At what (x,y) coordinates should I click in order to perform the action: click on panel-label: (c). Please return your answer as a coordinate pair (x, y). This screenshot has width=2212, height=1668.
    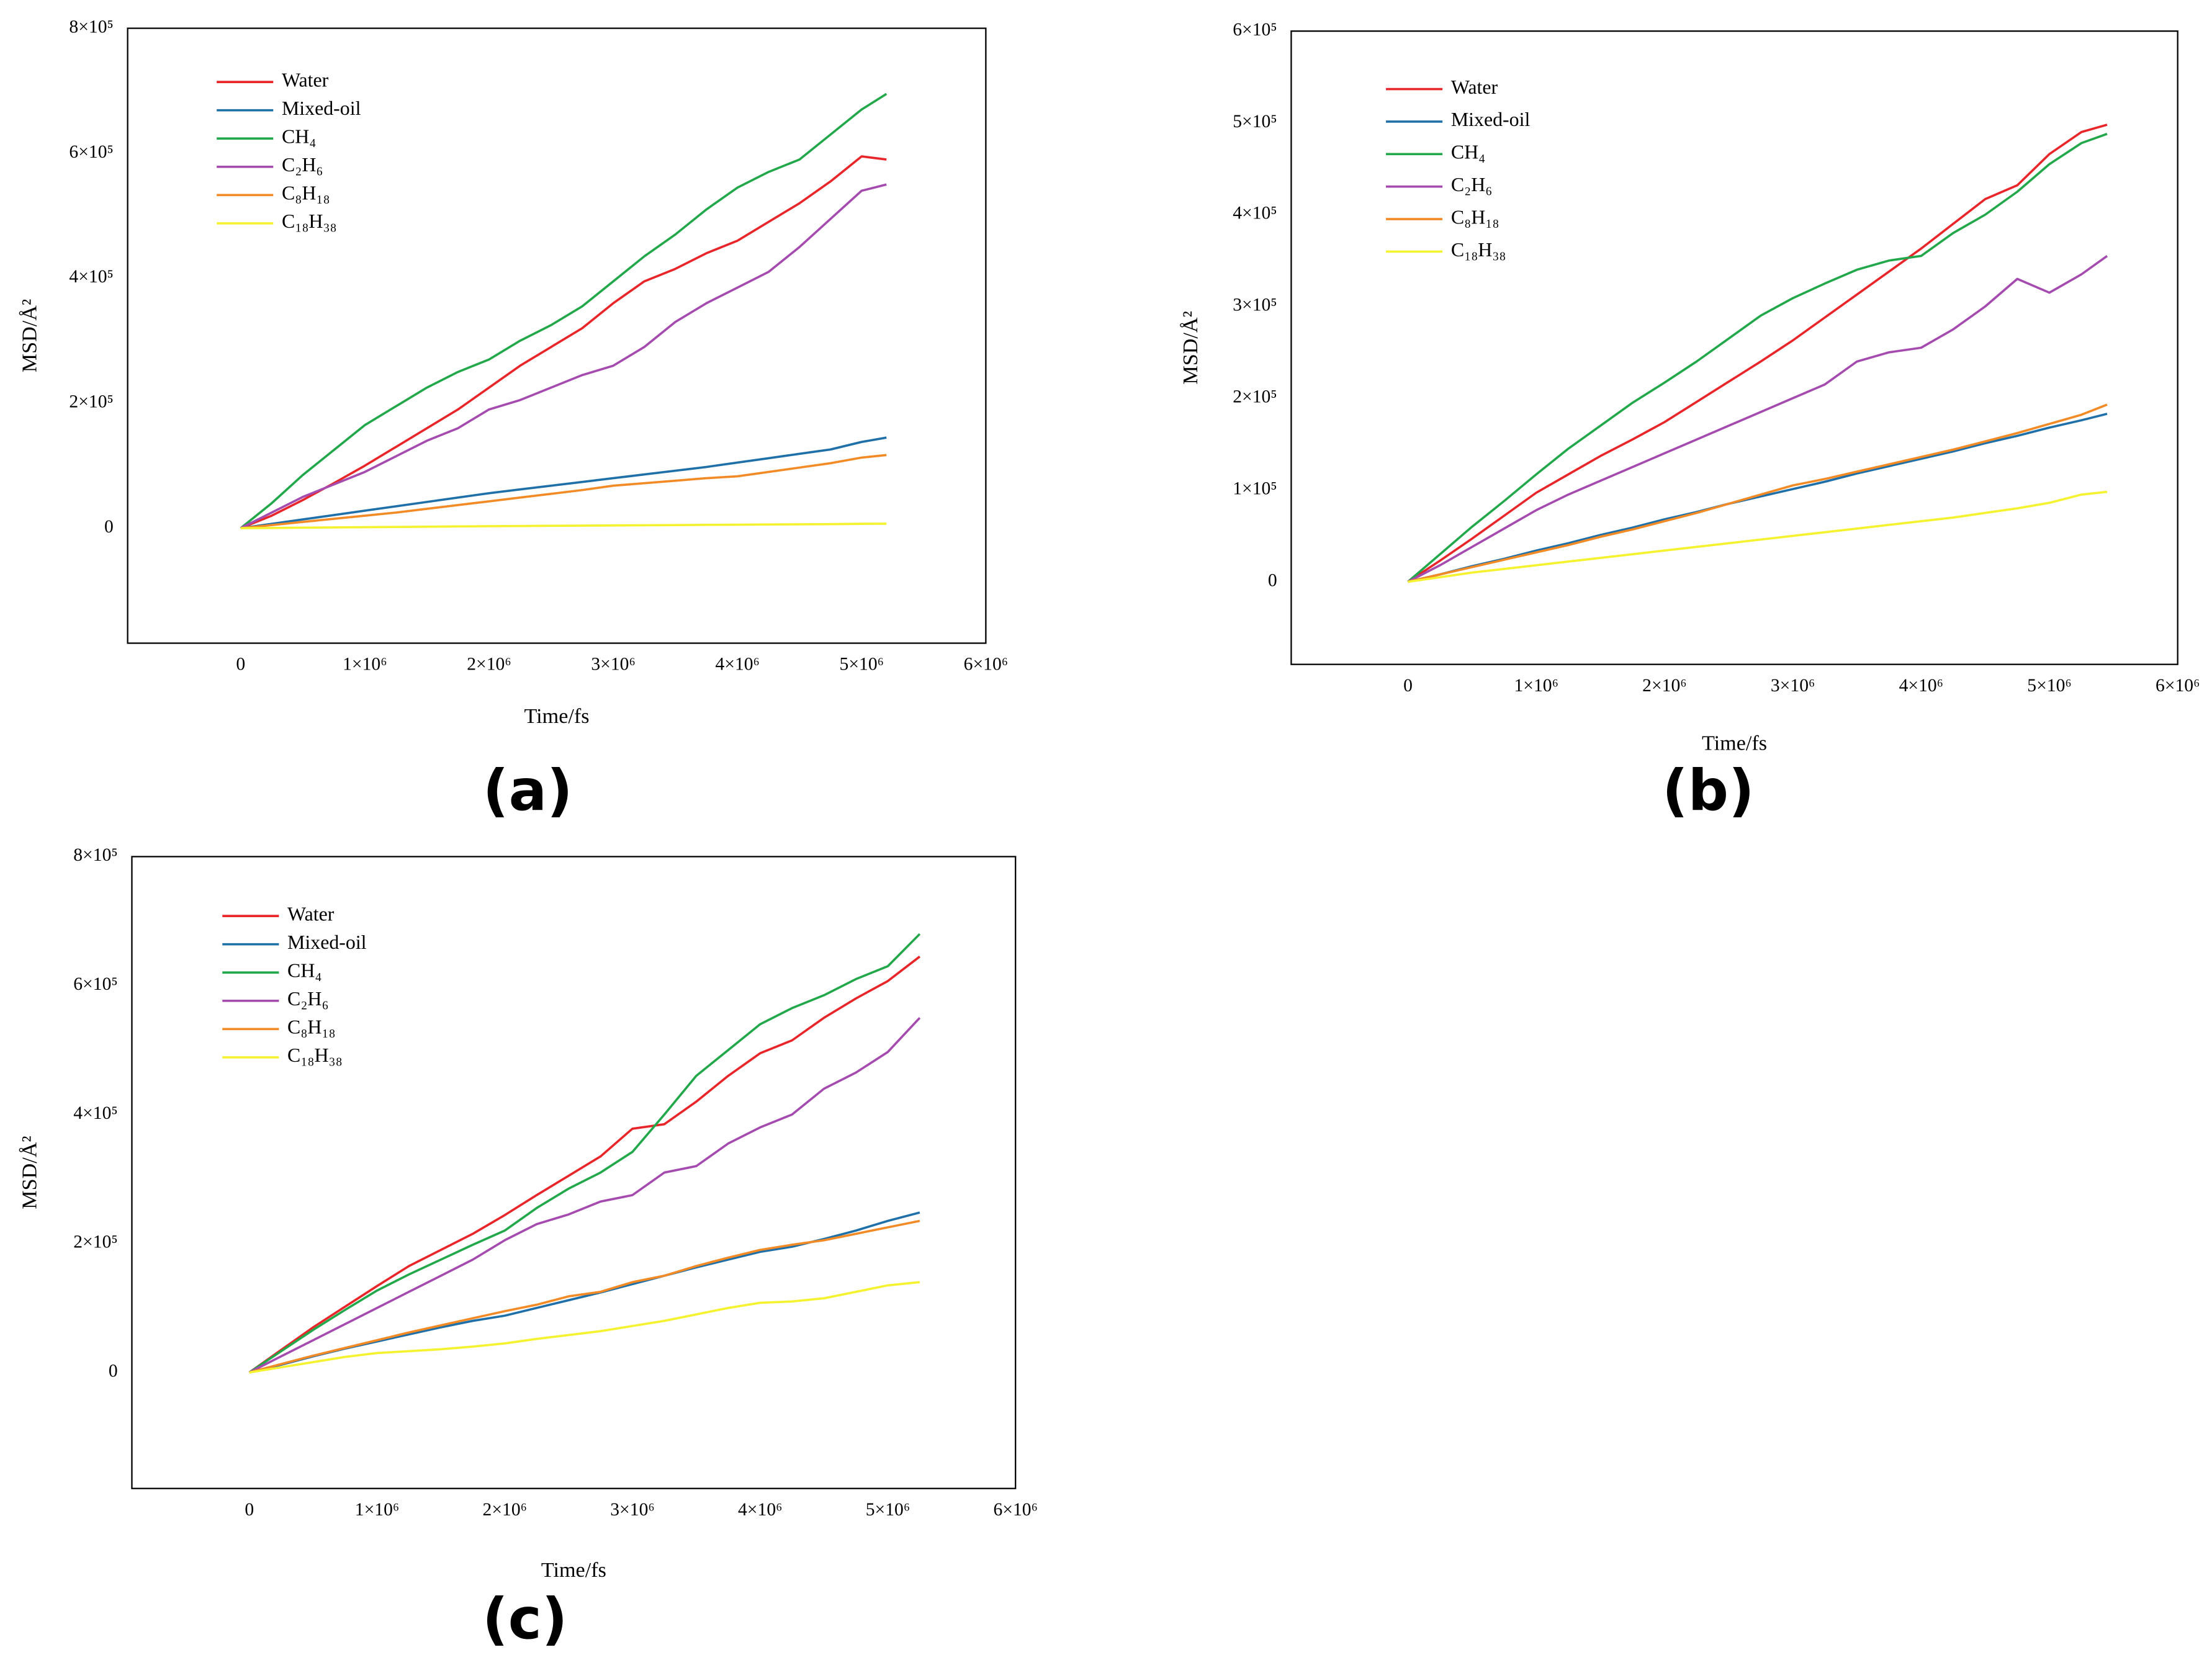
    Looking at the image, I should click on (524, 1619).